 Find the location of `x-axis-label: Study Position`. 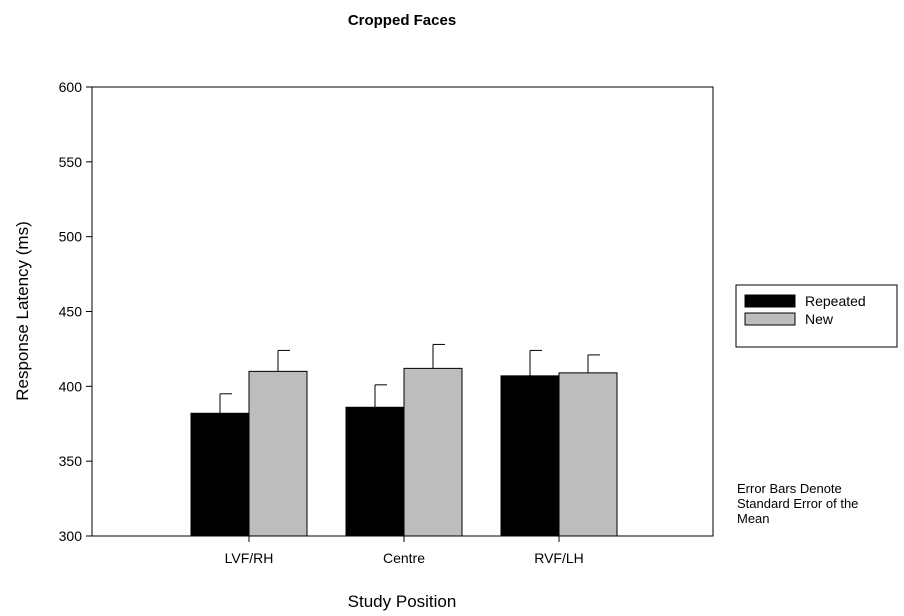

x-axis-label: Study Position is located at coordinates (402, 601).